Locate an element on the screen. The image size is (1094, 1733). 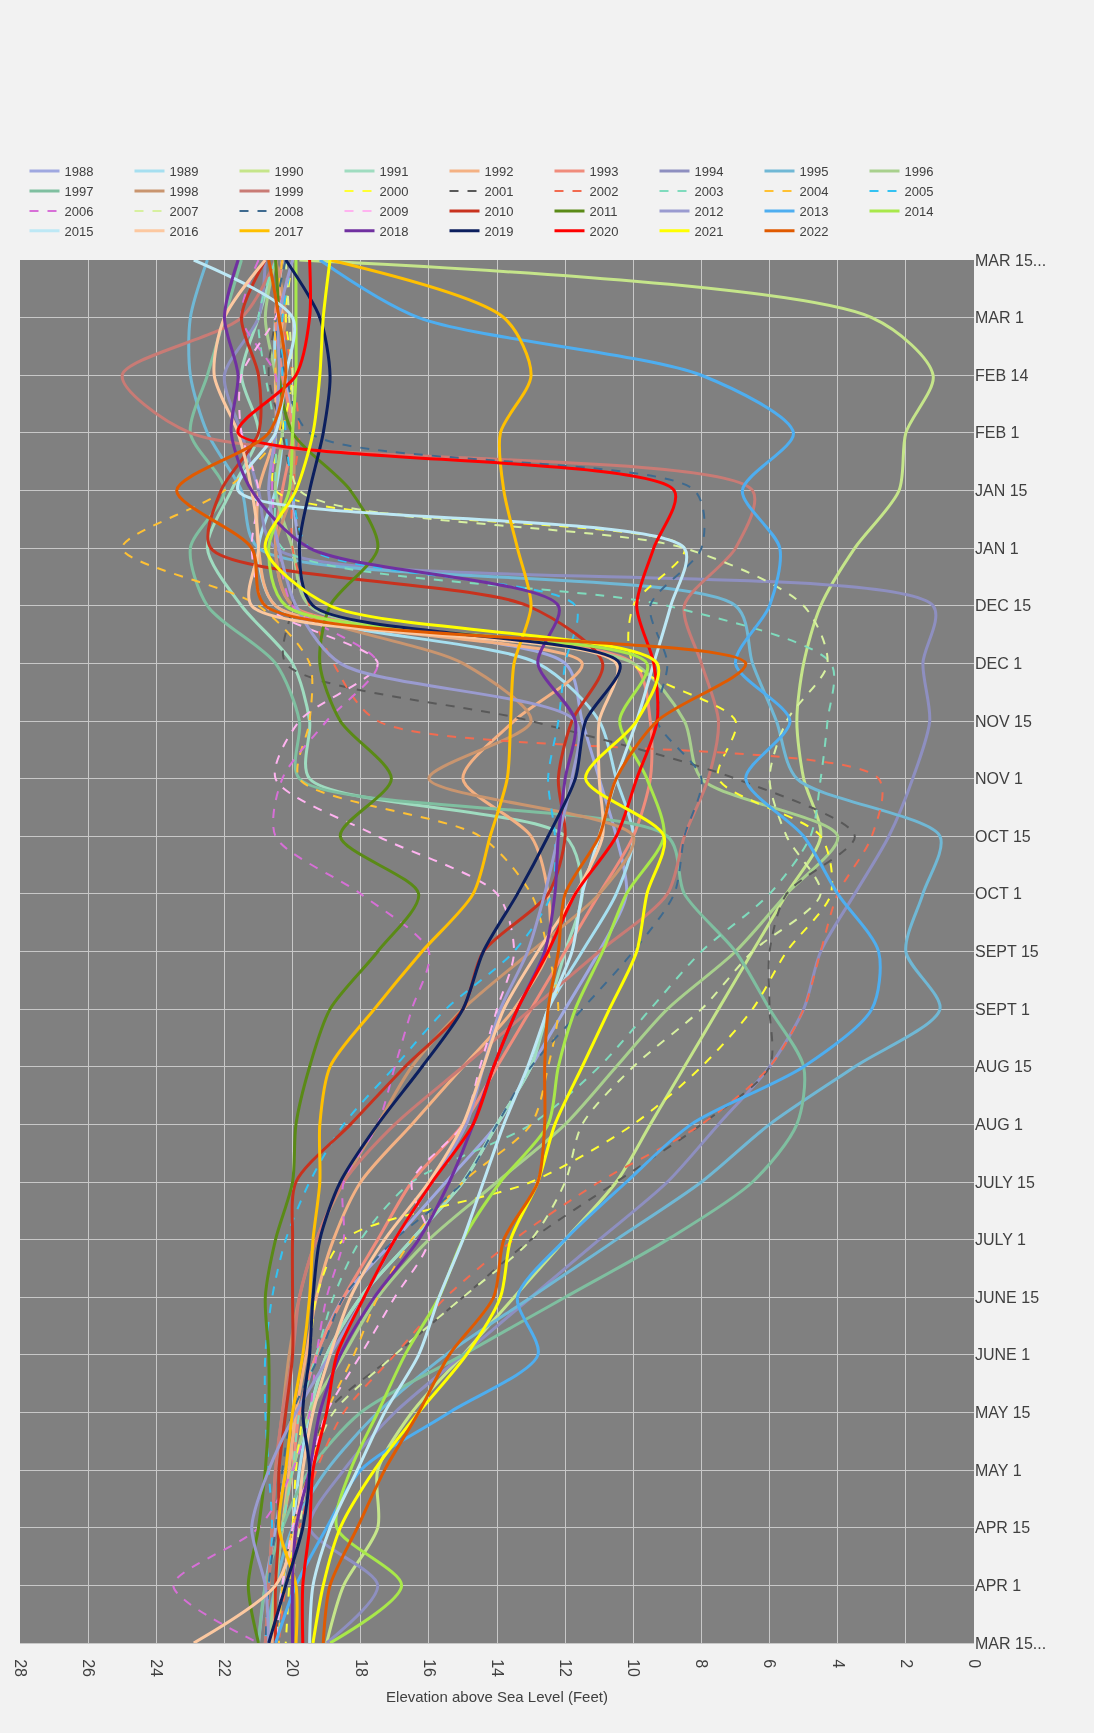
legend-label: 1992 is located at coordinates (499, 172).